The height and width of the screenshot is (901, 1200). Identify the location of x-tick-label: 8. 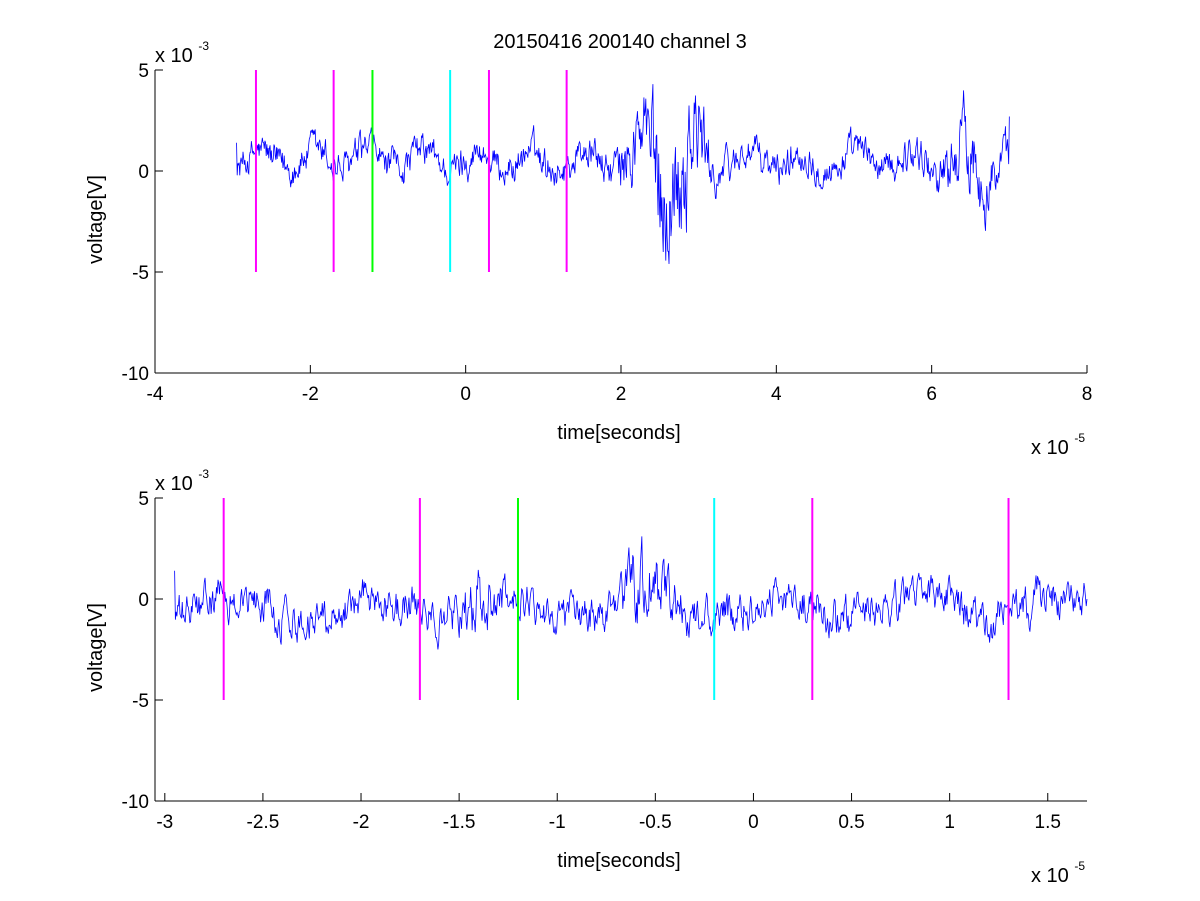
(1087, 394).